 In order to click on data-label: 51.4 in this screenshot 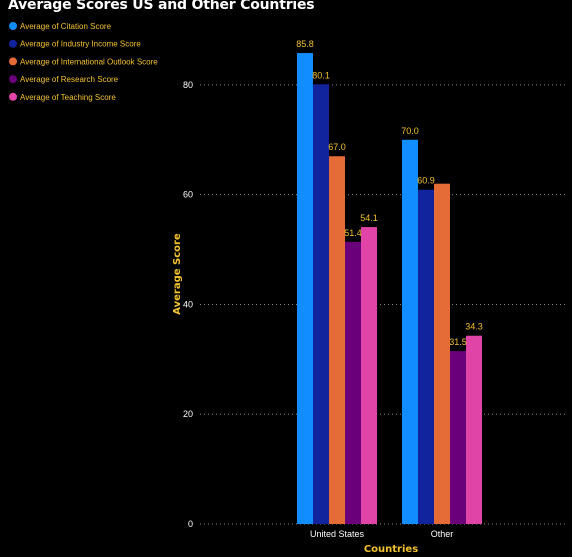, I will do `click(353, 233)`.